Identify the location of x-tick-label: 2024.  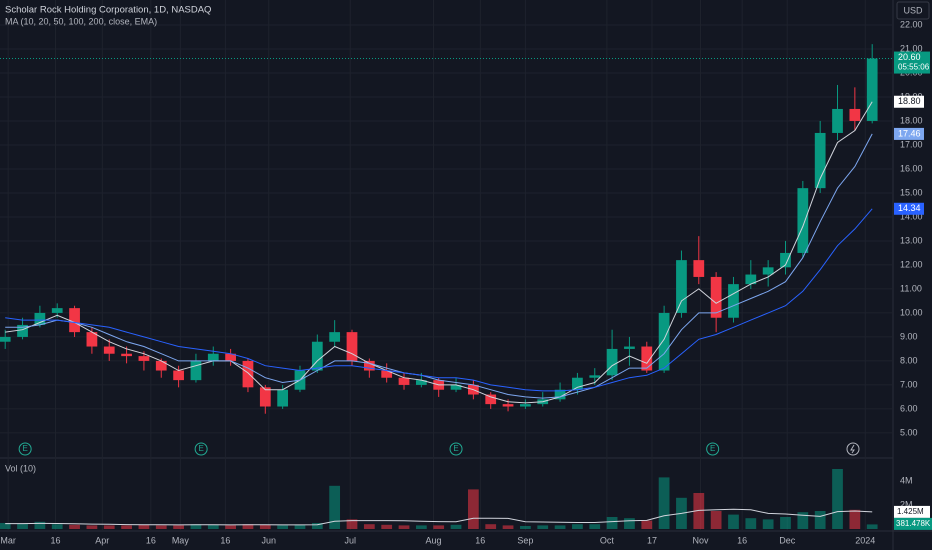
(865, 540).